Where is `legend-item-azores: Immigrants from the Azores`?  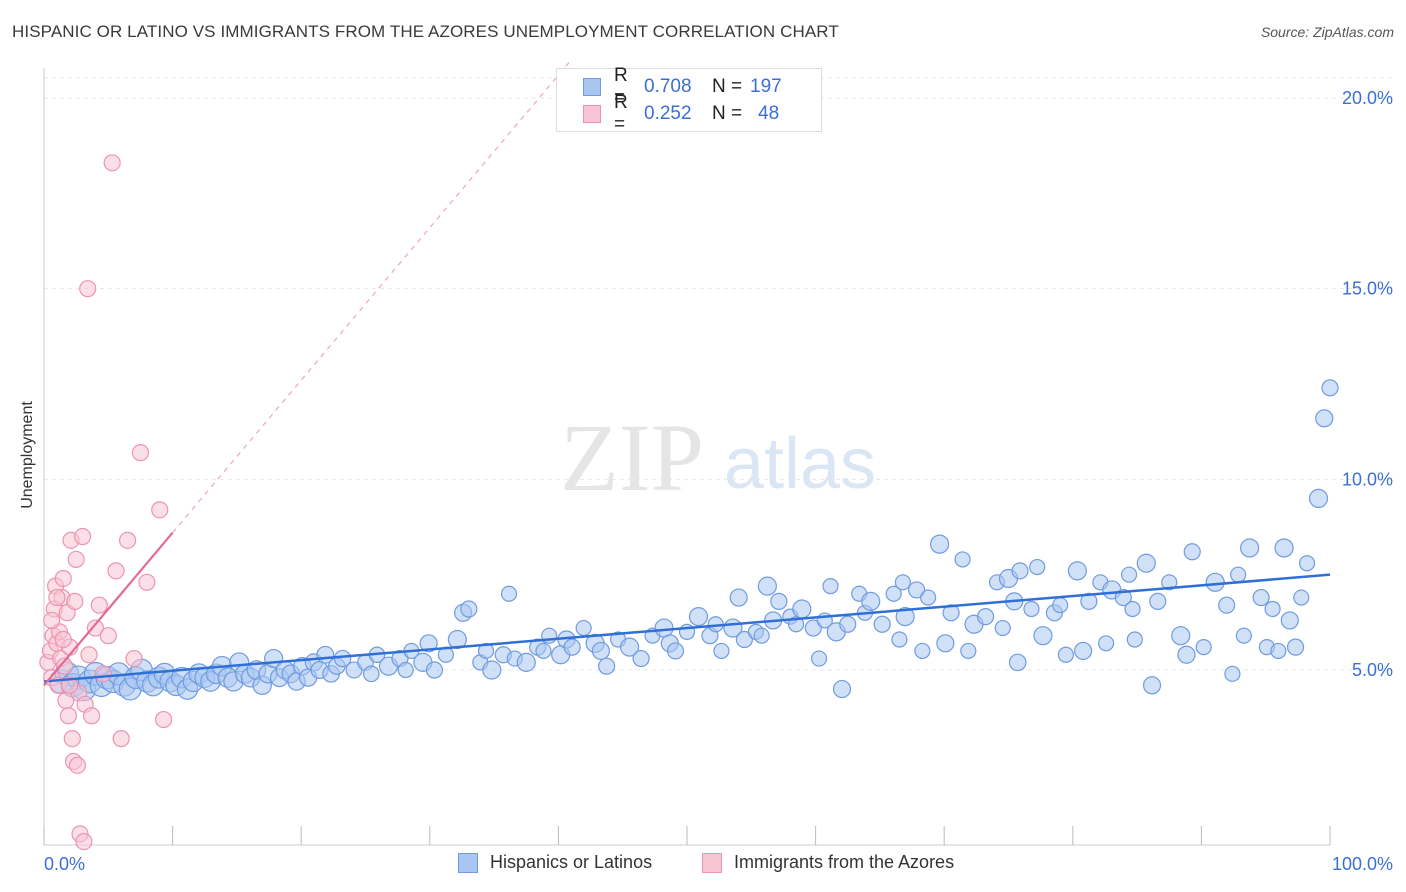 legend-item-azores: Immigrants from the Azores is located at coordinates (828, 862).